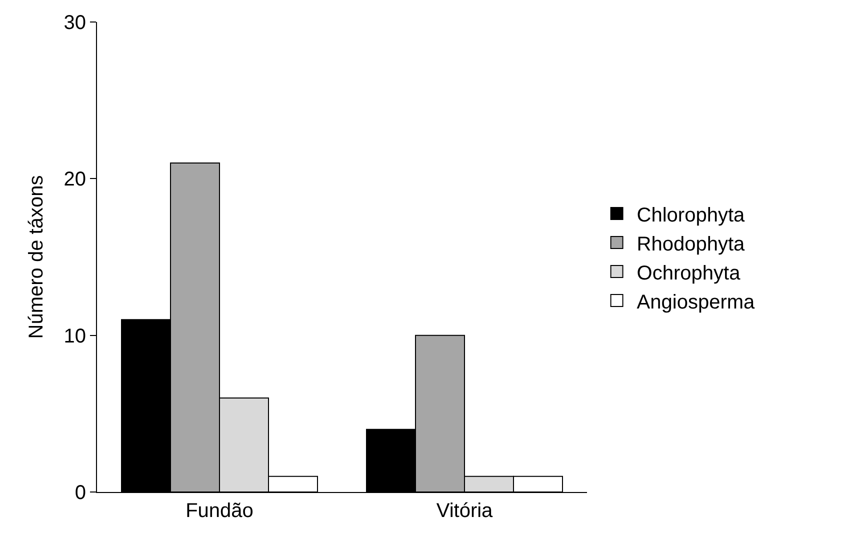 The width and height of the screenshot is (842, 539). What do you see at coordinates (75, 336) in the screenshot?
I see `y-tick-label: 10` at bounding box center [75, 336].